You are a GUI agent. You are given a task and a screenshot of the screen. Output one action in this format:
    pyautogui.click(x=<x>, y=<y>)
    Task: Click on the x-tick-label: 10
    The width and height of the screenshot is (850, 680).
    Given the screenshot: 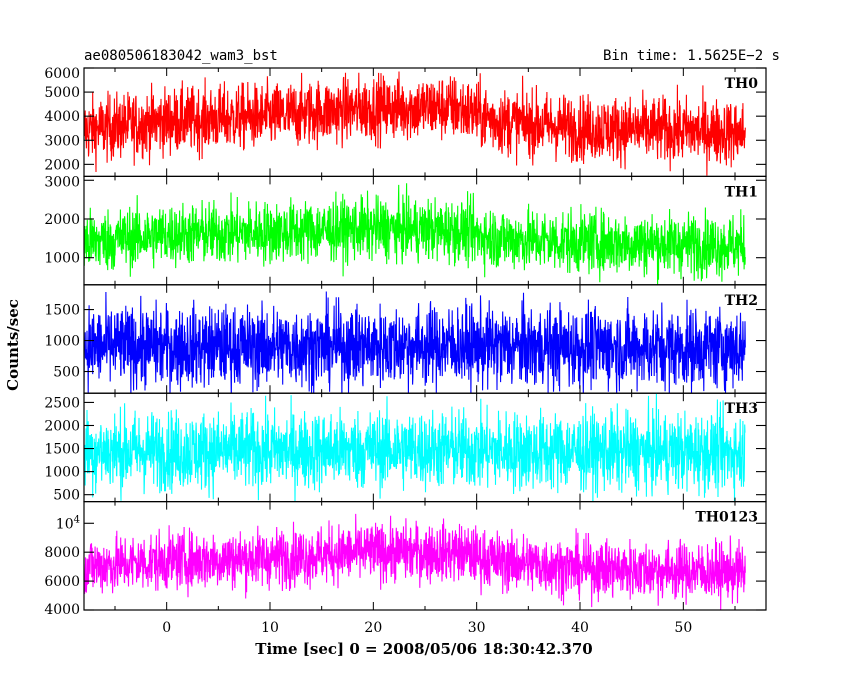 What is the action you would take?
    pyautogui.click(x=270, y=628)
    